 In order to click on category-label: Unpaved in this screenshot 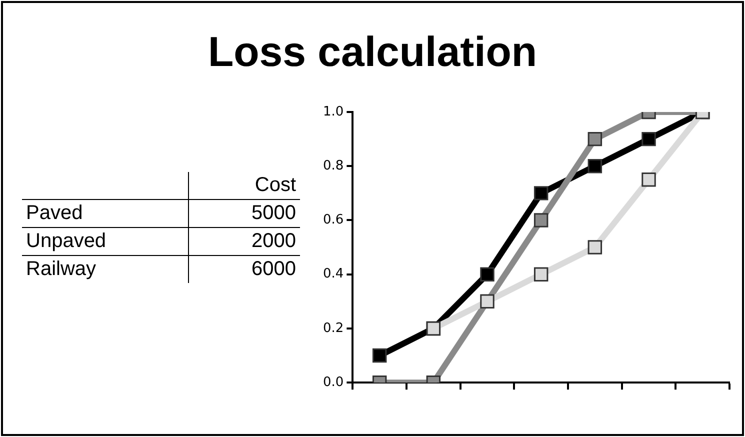, I will do `click(105, 242)`.